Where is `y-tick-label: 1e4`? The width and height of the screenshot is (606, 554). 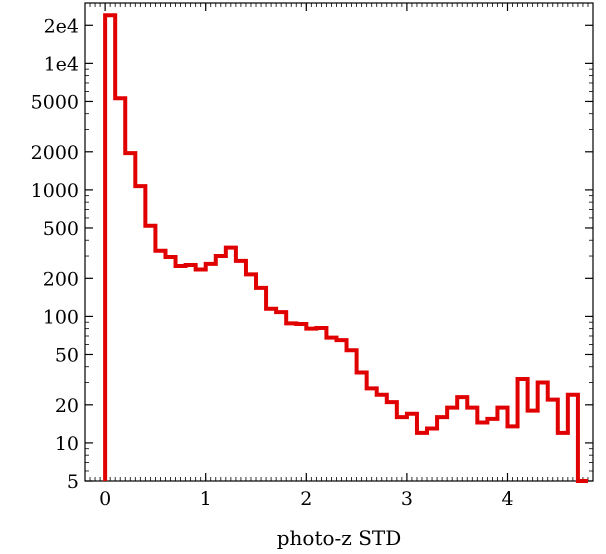 y-tick-label: 1e4 is located at coordinates (61, 64).